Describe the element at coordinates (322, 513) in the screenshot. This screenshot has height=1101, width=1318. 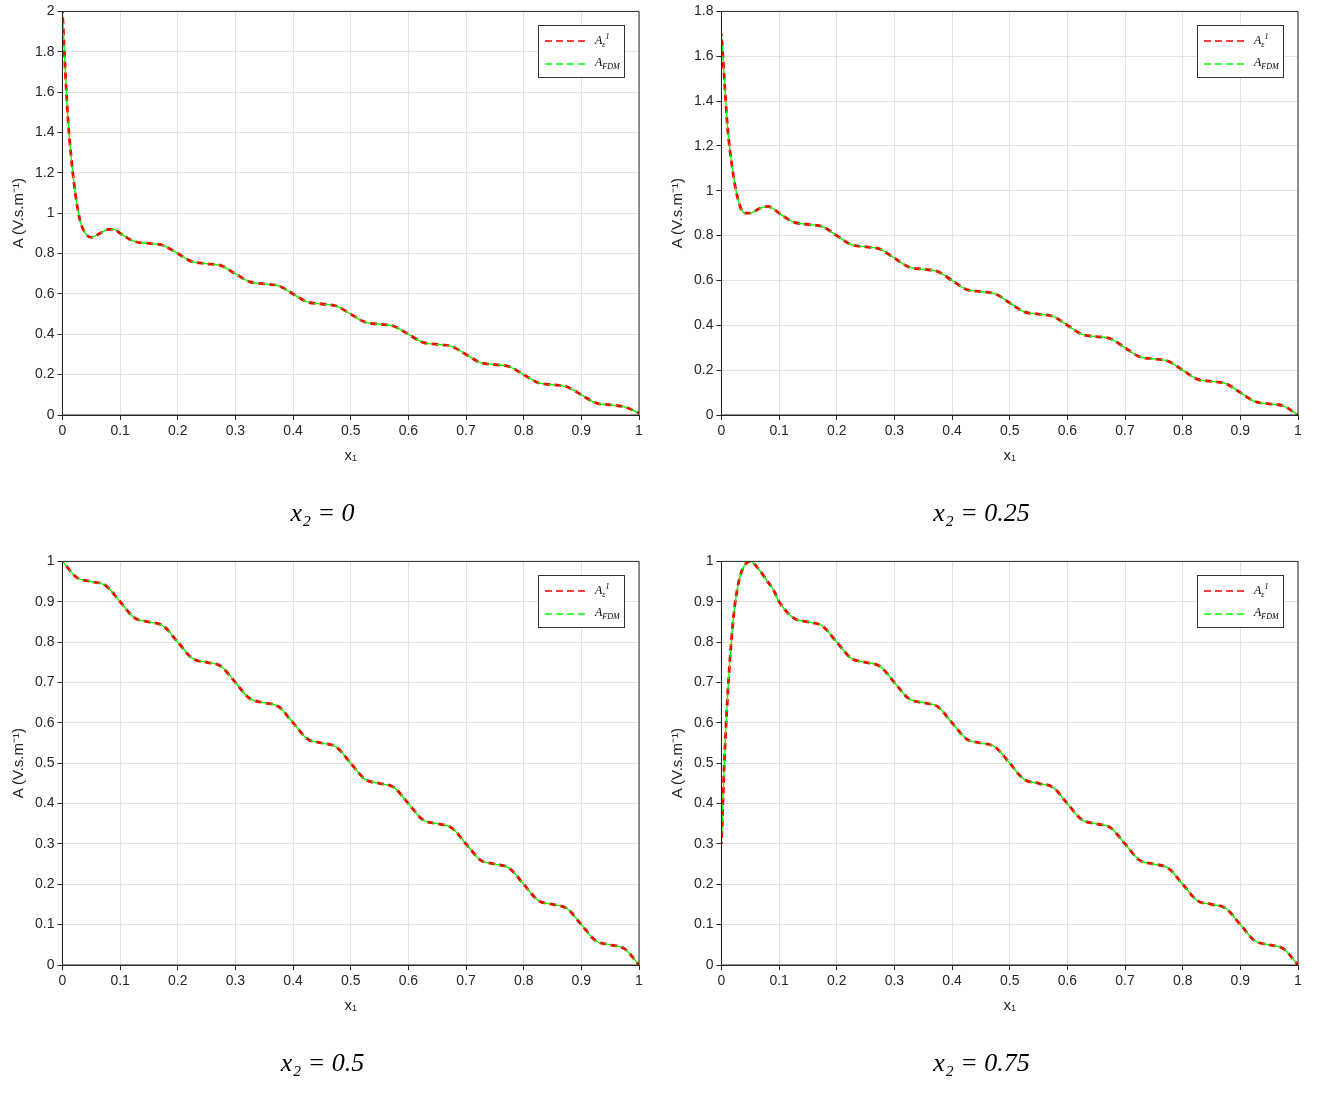
I see `text: x₂ = 0` at that location.